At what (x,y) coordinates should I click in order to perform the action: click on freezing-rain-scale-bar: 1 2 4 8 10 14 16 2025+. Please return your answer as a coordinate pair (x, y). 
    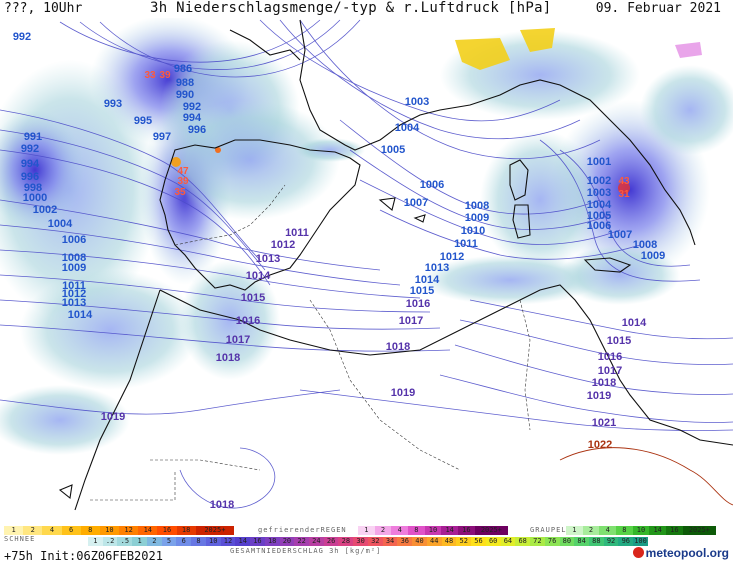
    Looking at the image, I should click on (433, 530).